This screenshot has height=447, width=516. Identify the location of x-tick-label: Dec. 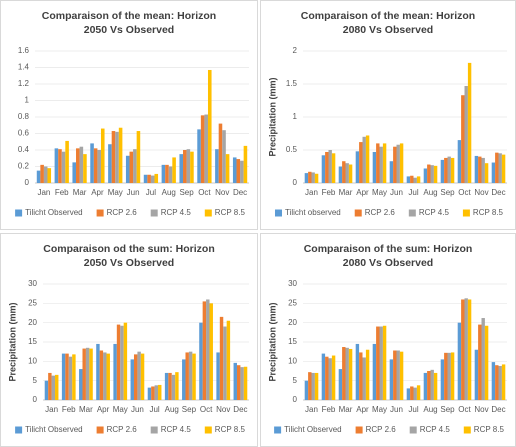
(498, 409).